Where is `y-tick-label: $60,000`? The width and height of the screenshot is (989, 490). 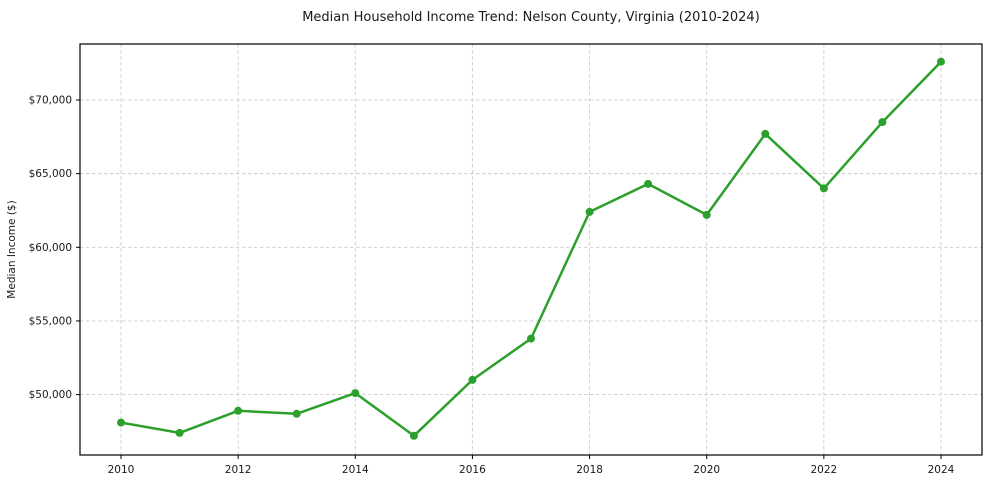 y-tick-label: $60,000 is located at coordinates (50, 248).